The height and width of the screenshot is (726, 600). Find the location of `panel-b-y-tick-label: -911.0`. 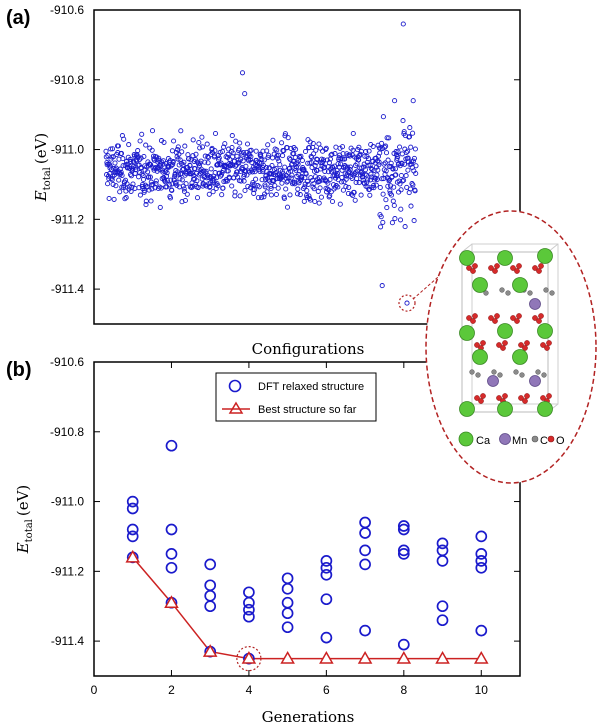

panel-b-y-tick-label: -911.0 is located at coordinates (67, 502).